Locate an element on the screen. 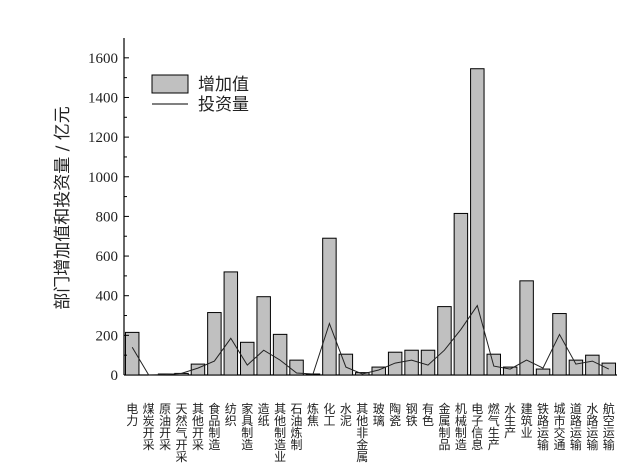 Image resolution: width=634 pixels, height=473 pixels. y-axis-label: 部门增加值和投资量 / 亿元 is located at coordinates (63, 208).